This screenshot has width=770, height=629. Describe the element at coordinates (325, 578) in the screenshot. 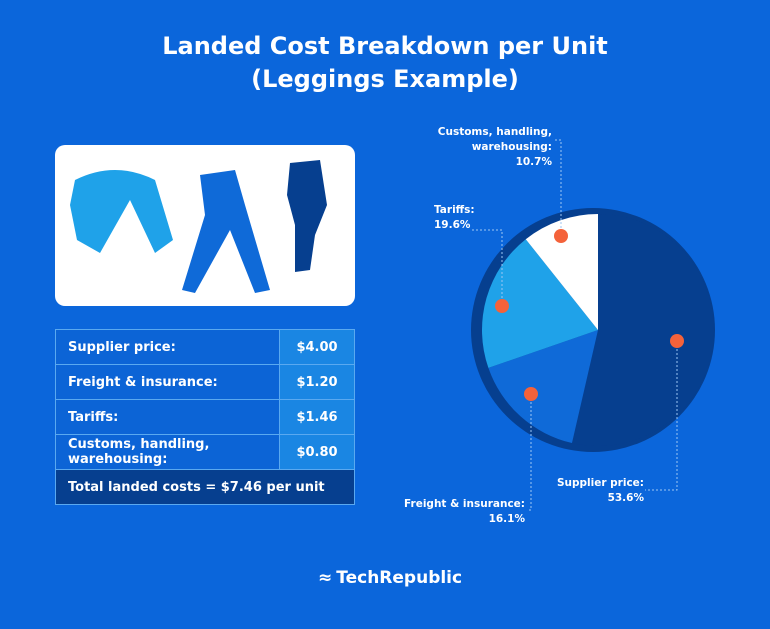

I see `logo-icon: ≈` at that location.